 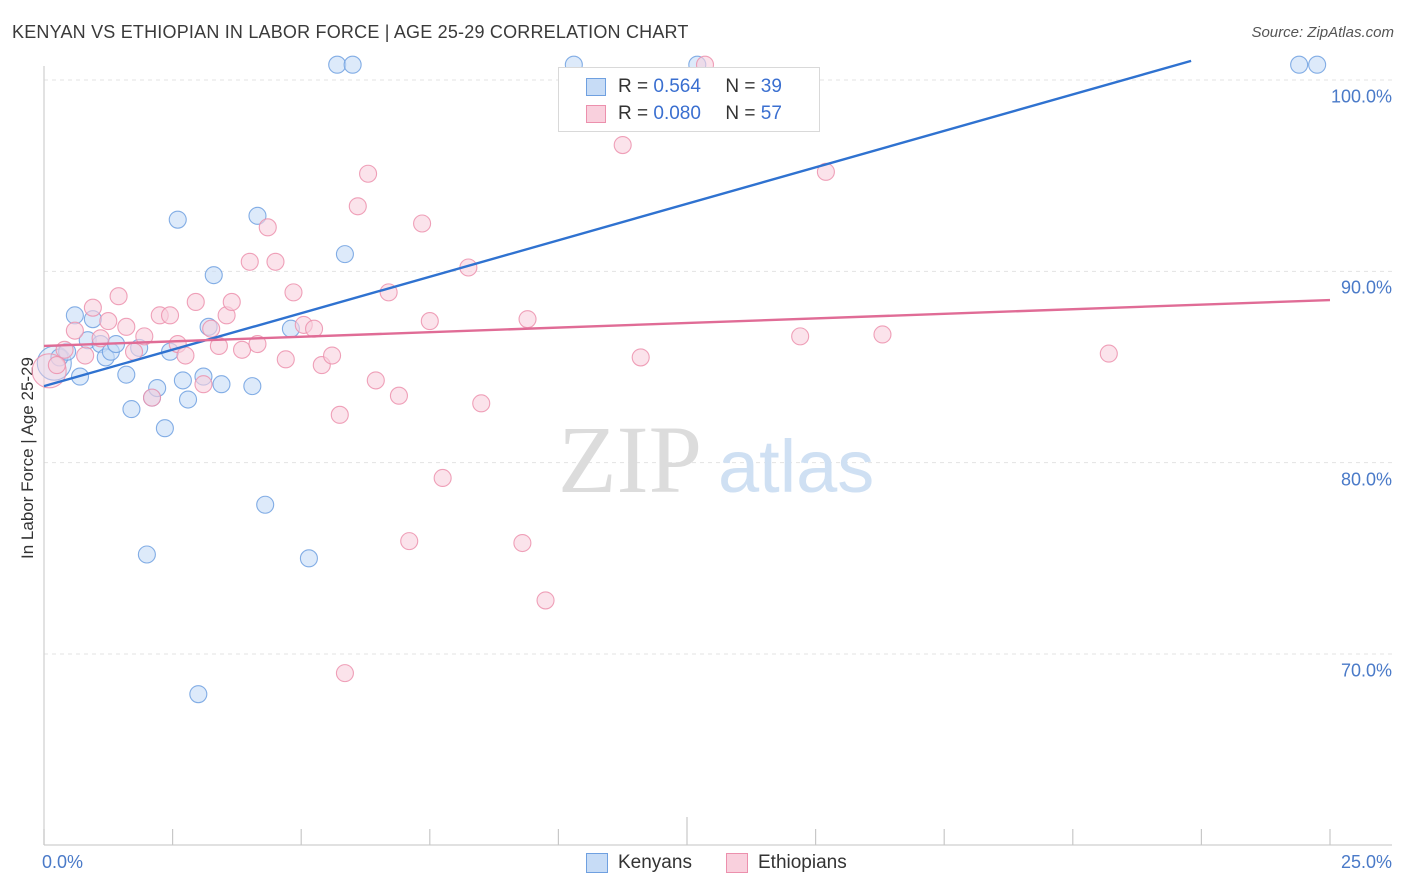 What do you see at coordinates (596, 114) in the screenshot?
I see `ethiopians-swatch` at bounding box center [596, 114].